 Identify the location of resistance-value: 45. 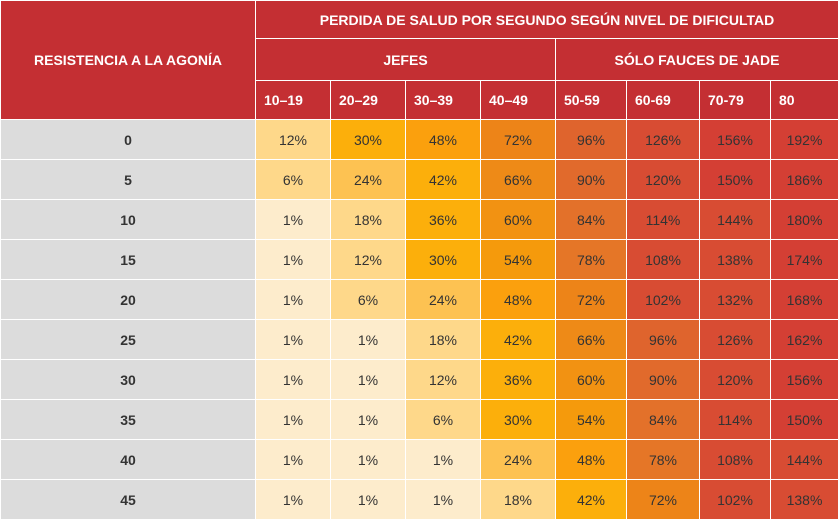
(128, 499).